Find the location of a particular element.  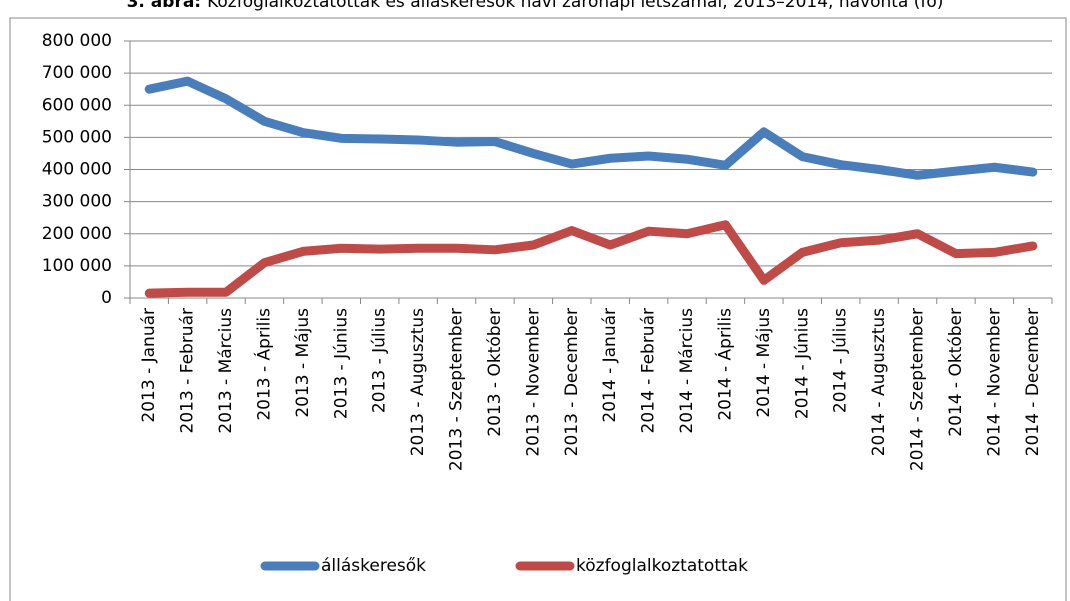

x-tick-label: 2013 - Augusztus is located at coordinates (418, 382).